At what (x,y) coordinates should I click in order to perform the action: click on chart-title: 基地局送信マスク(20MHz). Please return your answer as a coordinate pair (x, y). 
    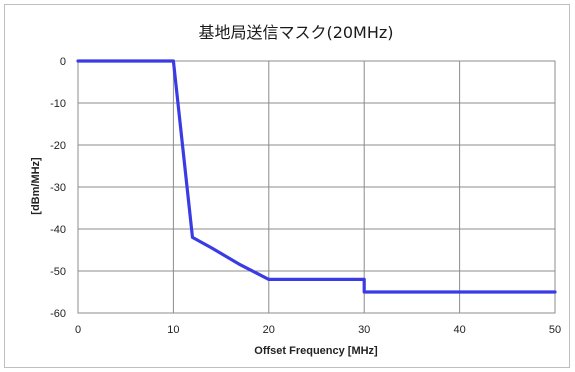
    Looking at the image, I should click on (295, 32).